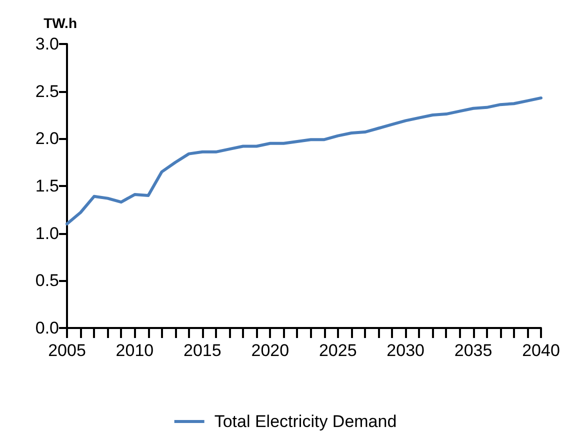 The width and height of the screenshot is (571, 435). I want to click on x-tick-label: 2035, so click(473, 350).